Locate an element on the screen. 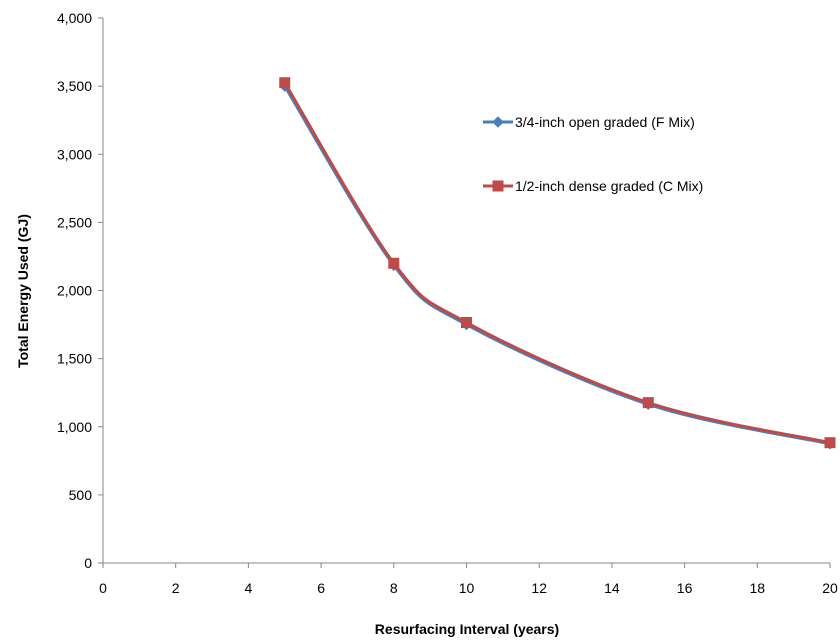 Image resolution: width=840 pixels, height=640 pixels. x-tick-label: 18 is located at coordinates (758, 588).